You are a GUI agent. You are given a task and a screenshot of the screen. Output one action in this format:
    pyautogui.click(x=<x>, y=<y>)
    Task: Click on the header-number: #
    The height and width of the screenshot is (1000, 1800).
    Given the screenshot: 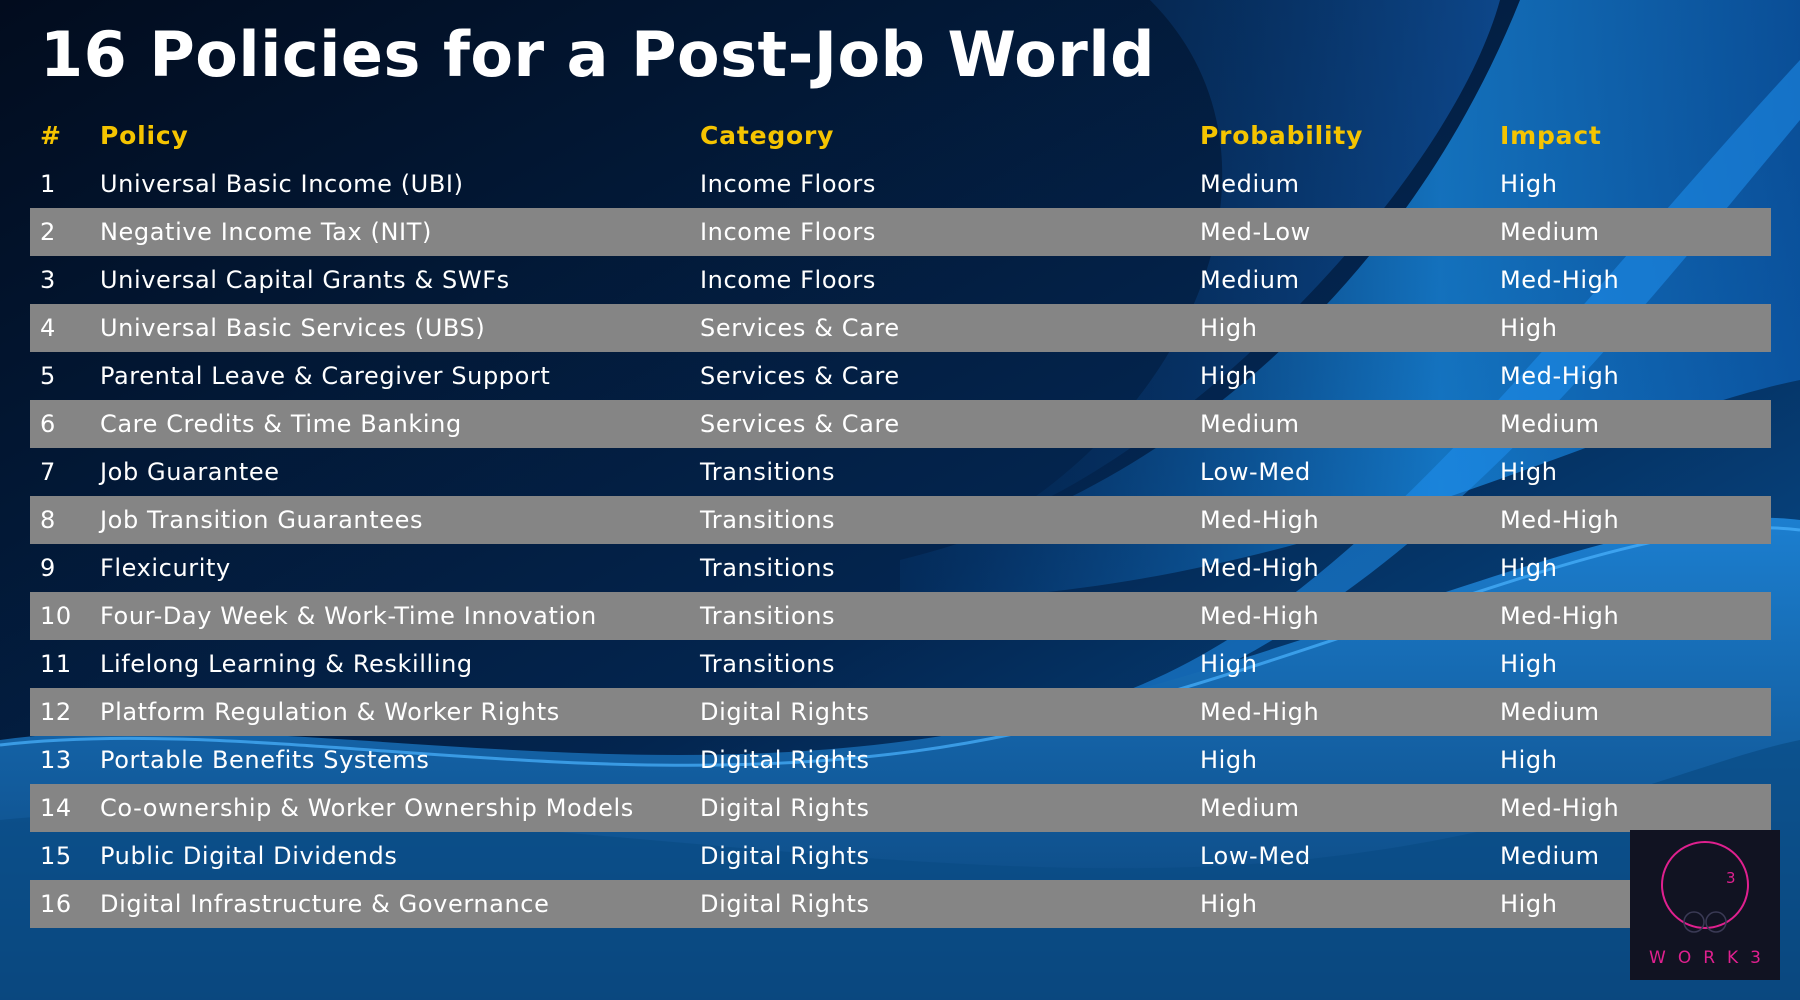 What is the action you would take?
    pyautogui.click(x=51, y=135)
    